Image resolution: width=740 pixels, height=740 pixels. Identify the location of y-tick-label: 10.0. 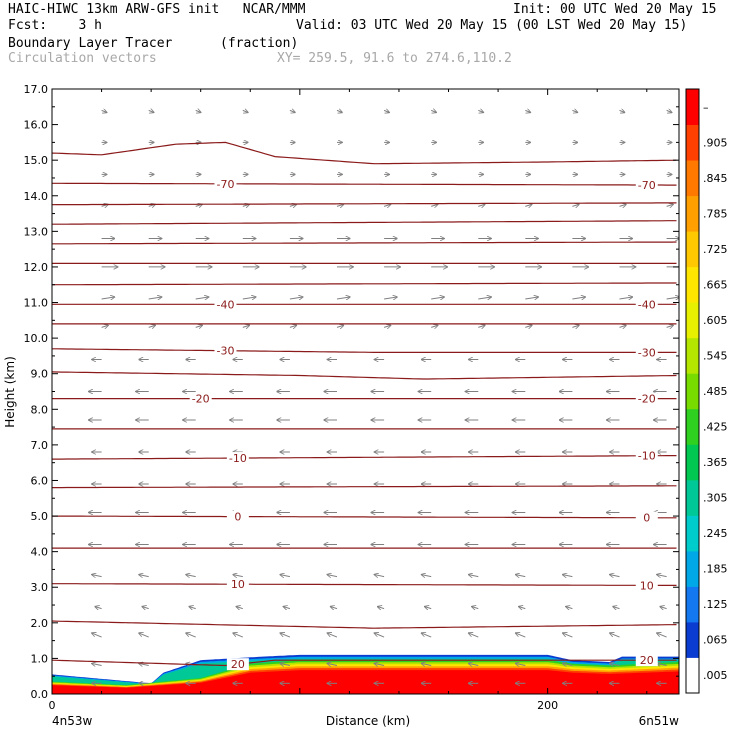
(36, 338).